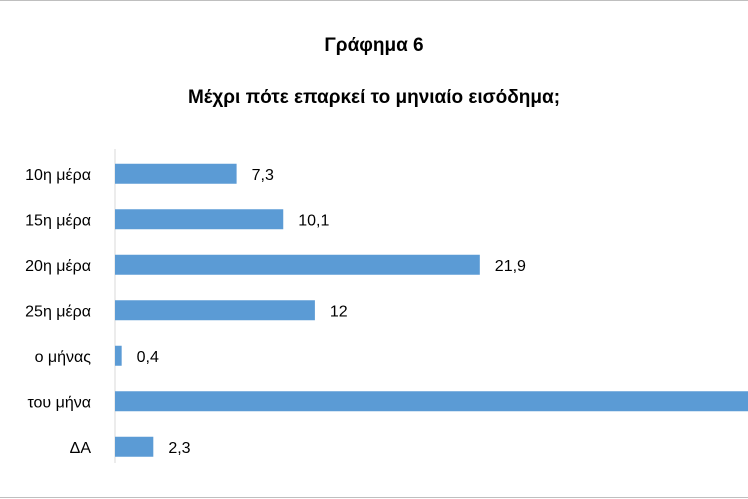 The width and height of the screenshot is (748, 499). I want to click on chart-title: Γράφημα 6, so click(373, 45).